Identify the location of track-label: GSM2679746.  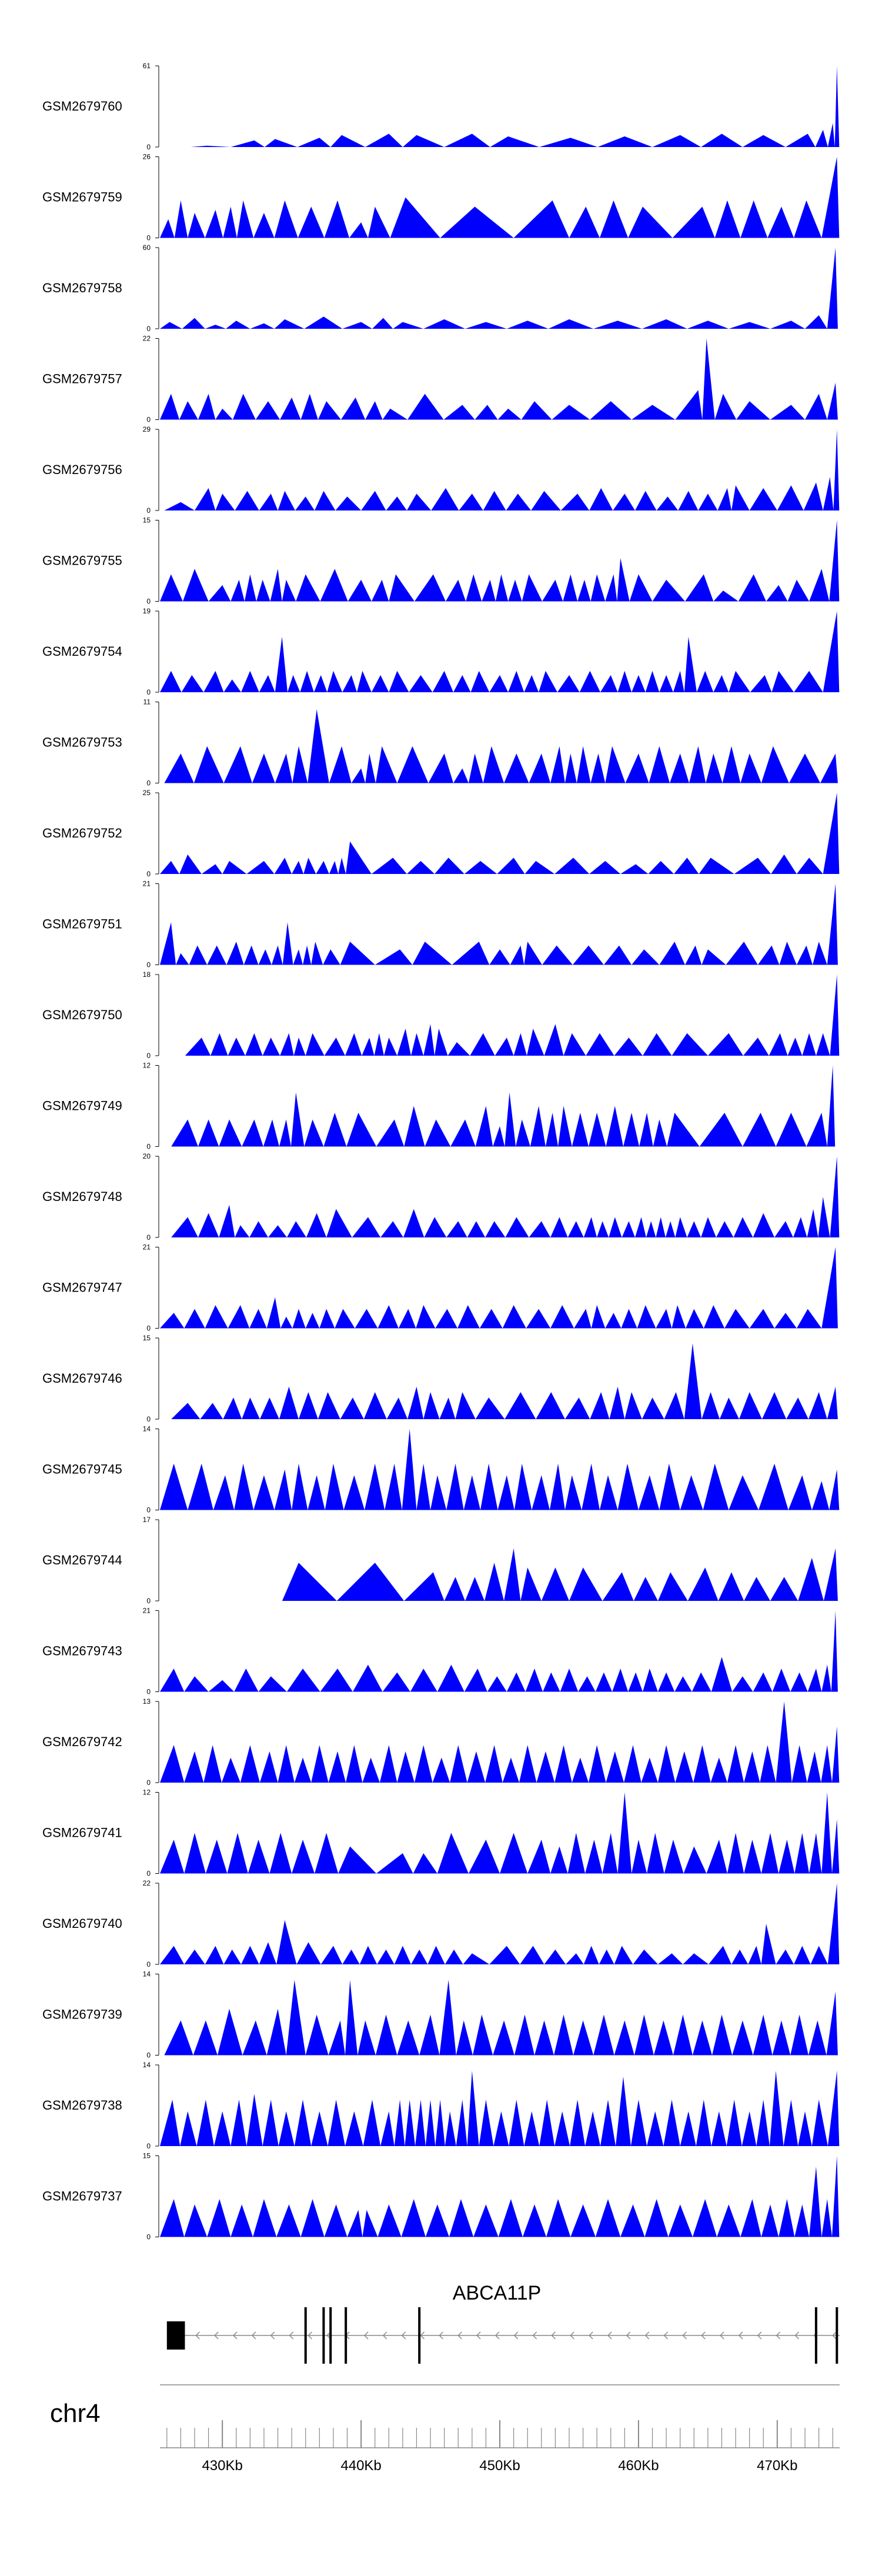
(82, 1378).